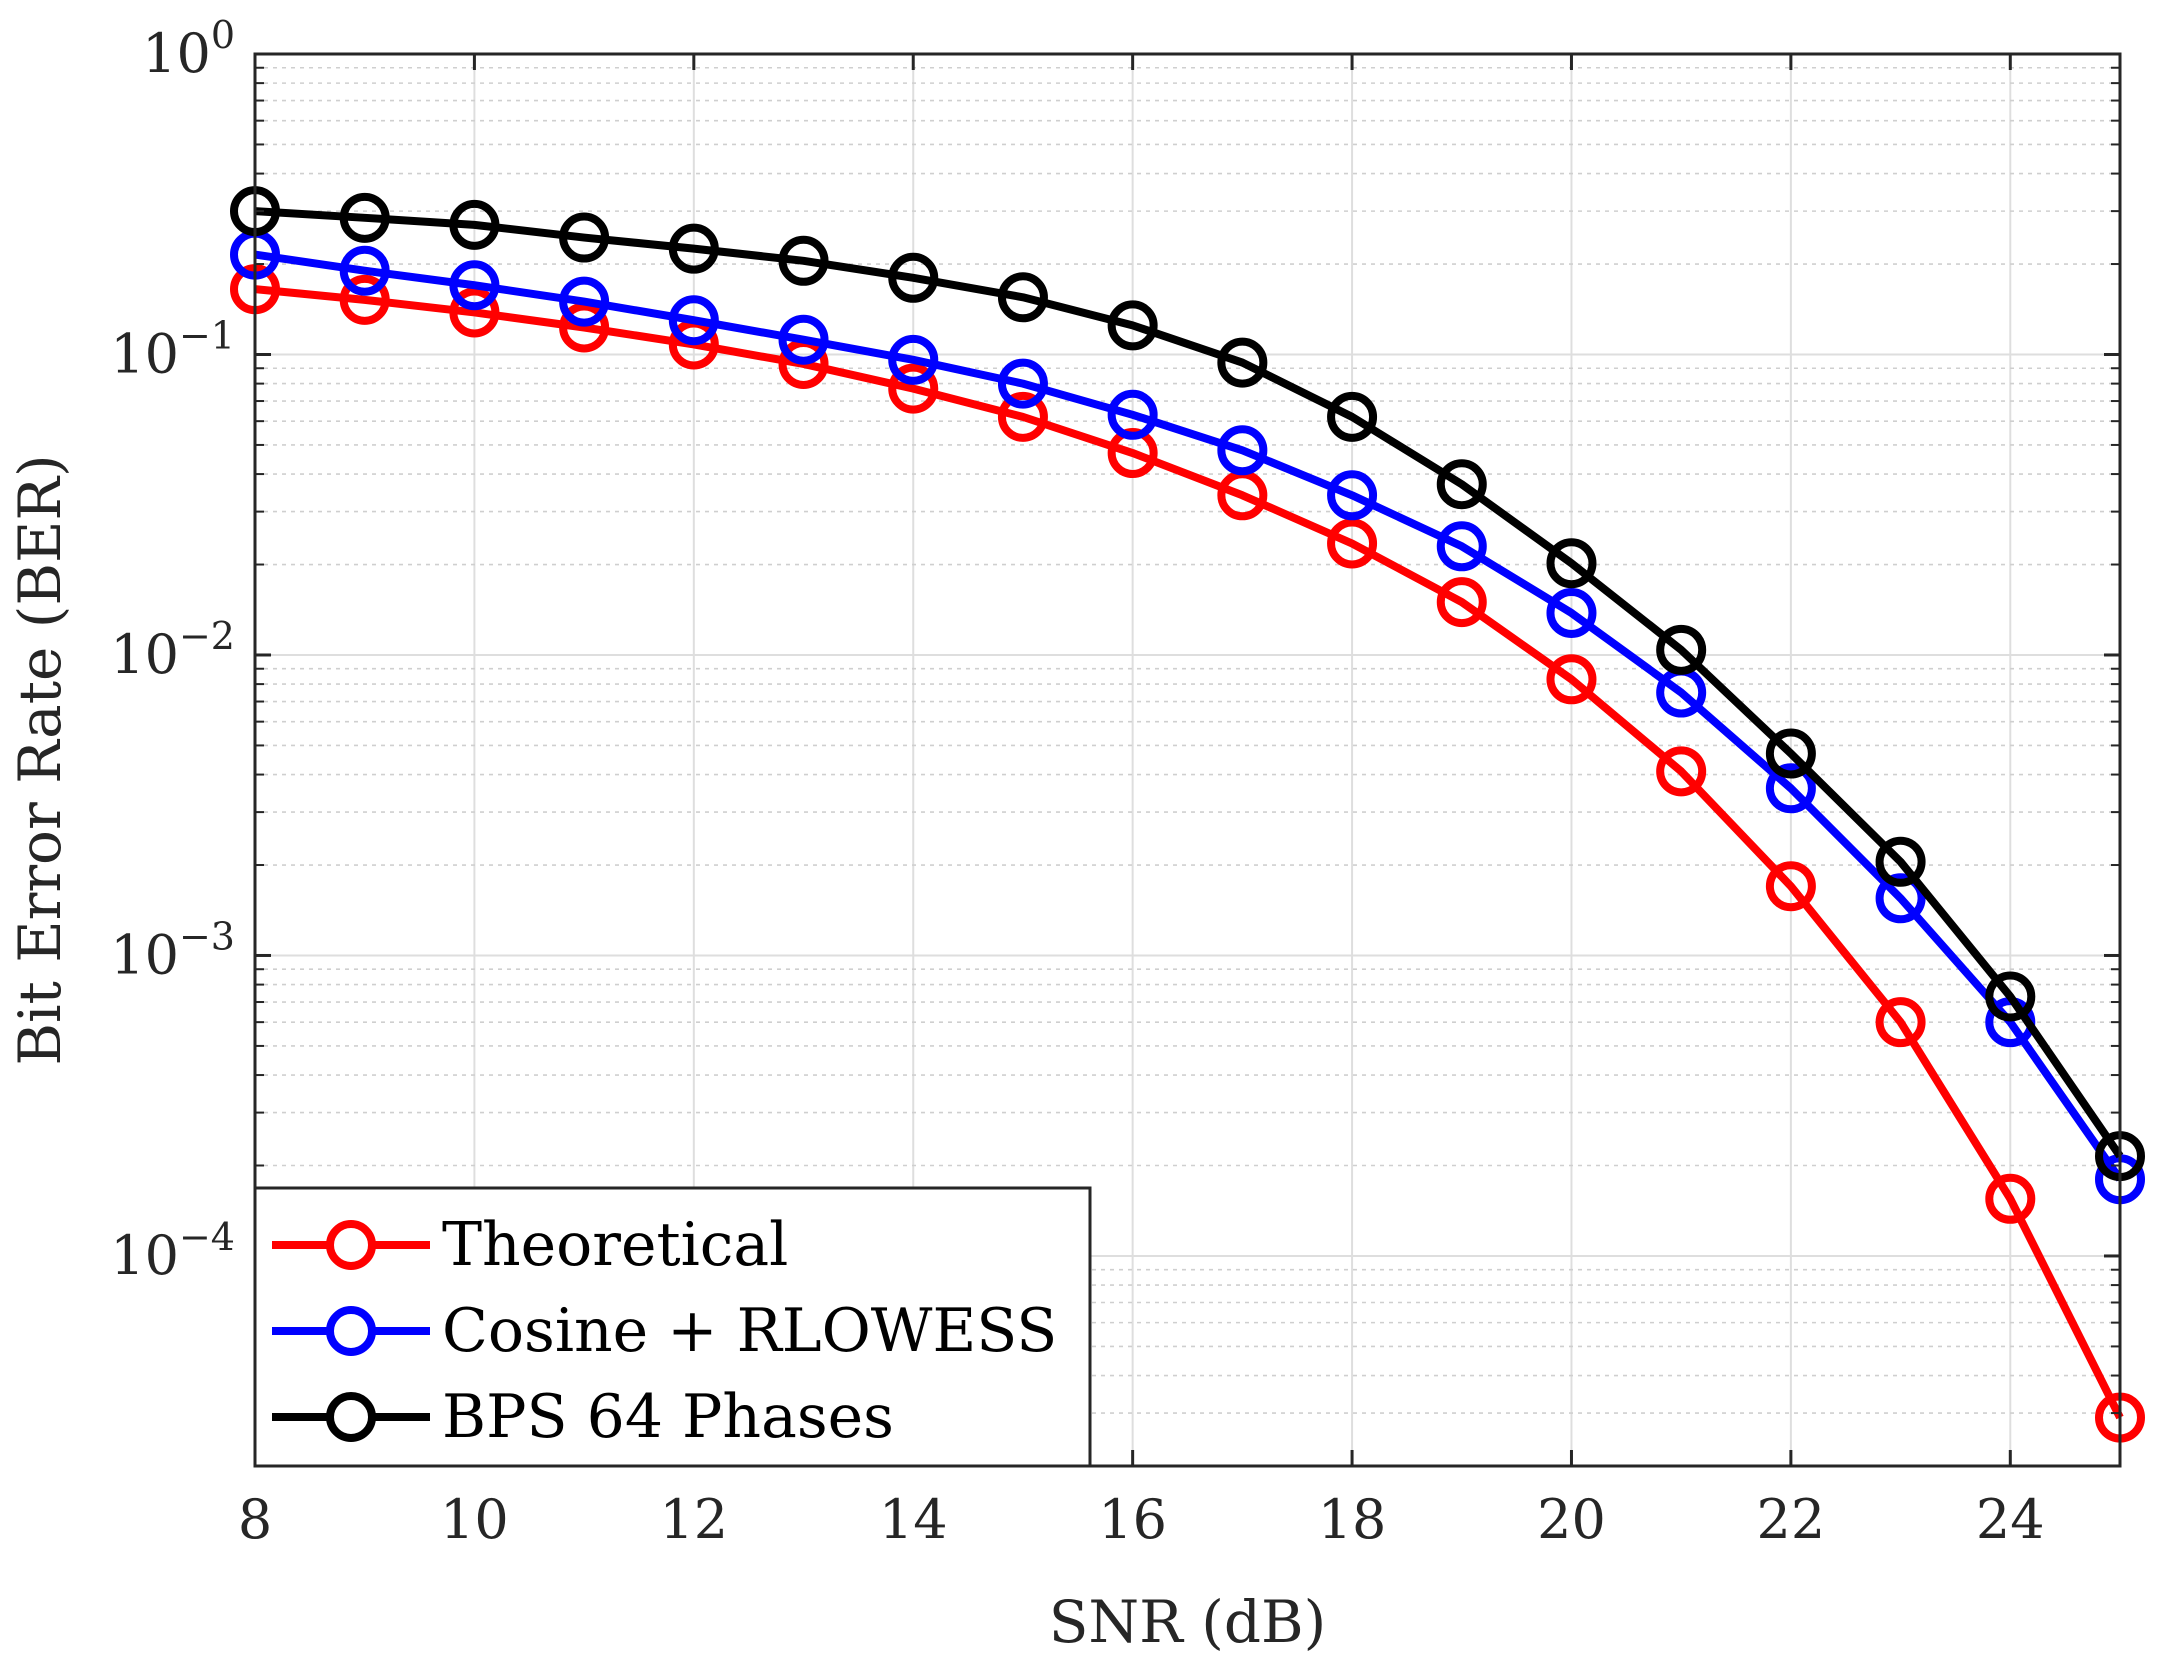 The width and height of the screenshot is (2158, 1675). Describe the element at coordinates (172, 1251) in the screenshot. I see `y-tick-label: 10⁻⁴` at that location.